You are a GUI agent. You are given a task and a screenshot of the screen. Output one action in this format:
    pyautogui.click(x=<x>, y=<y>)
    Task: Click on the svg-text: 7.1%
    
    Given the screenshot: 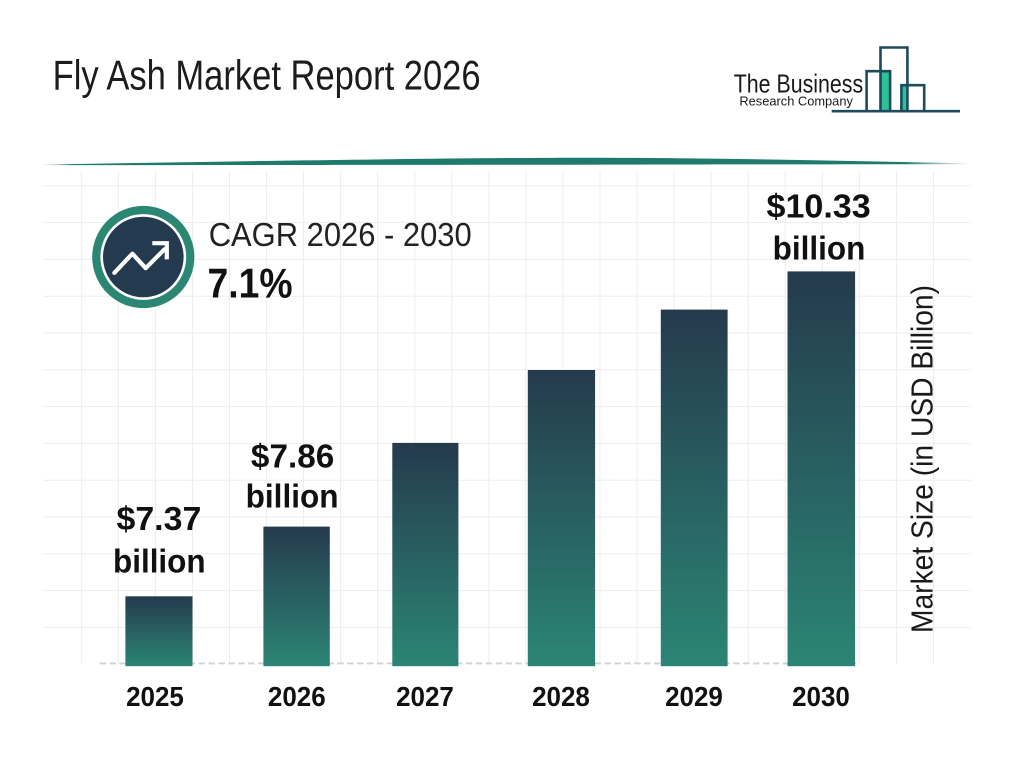 What is the action you would take?
    pyautogui.click(x=250, y=283)
    